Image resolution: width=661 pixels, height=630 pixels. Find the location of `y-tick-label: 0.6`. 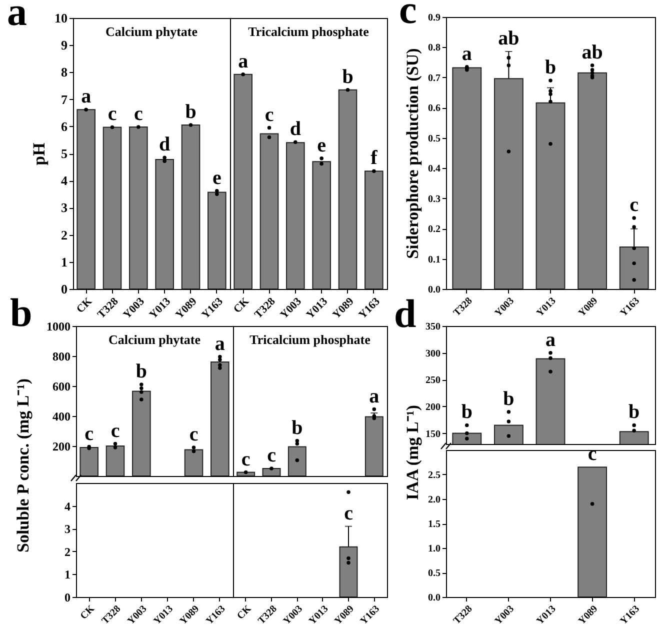

y-tick-label: 0.6 is located at coordinates (434, 108).